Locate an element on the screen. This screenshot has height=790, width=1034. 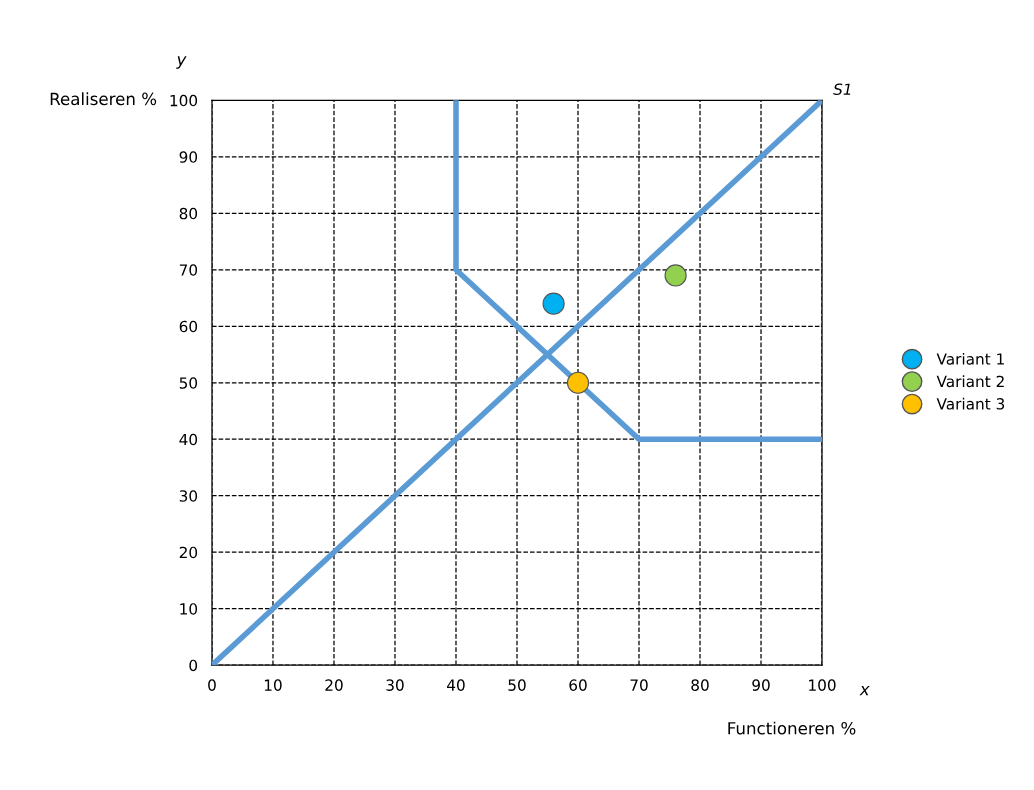
x-tick-label: 90 is located at coordinates (761, 685).